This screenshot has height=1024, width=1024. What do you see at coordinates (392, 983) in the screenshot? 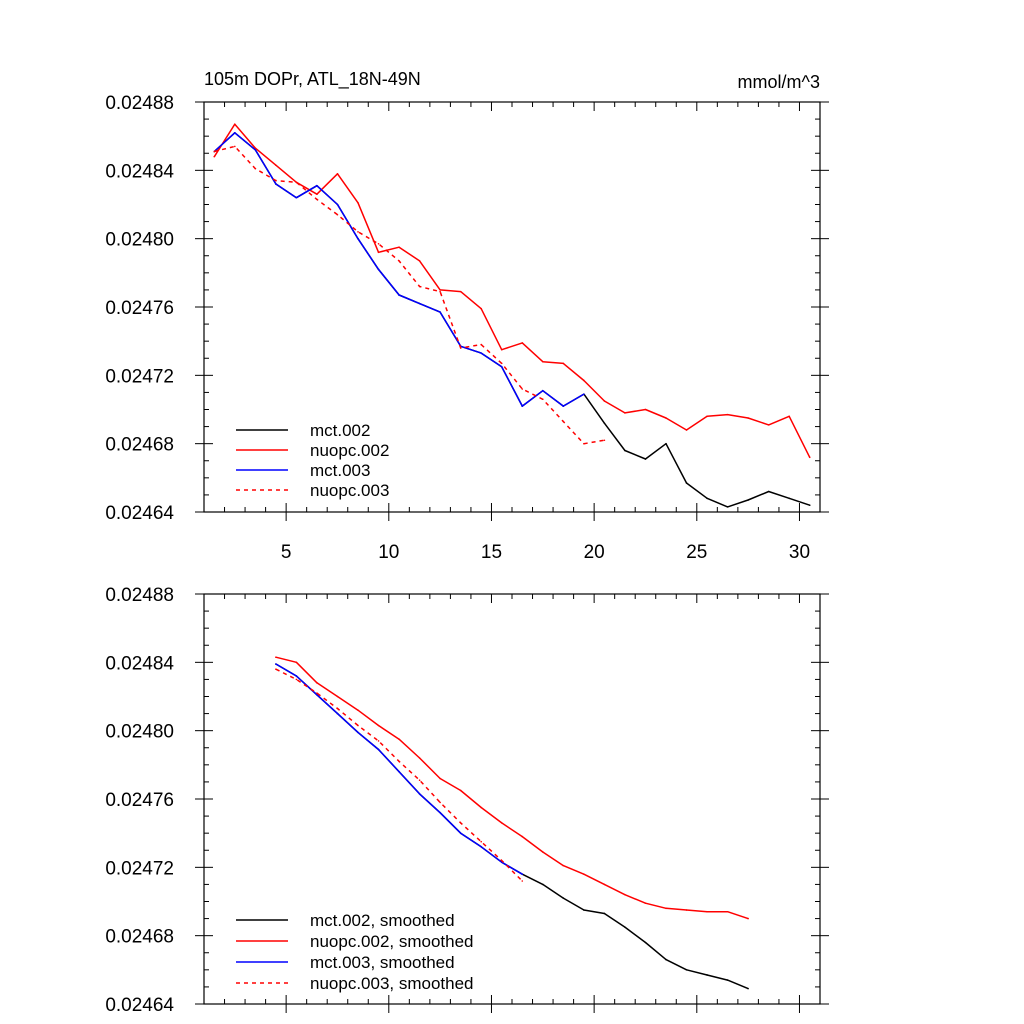
I see `legend-label-nuopc-003-smoothed: nuopc.003, smoothed` at bounding box center [392, 983].